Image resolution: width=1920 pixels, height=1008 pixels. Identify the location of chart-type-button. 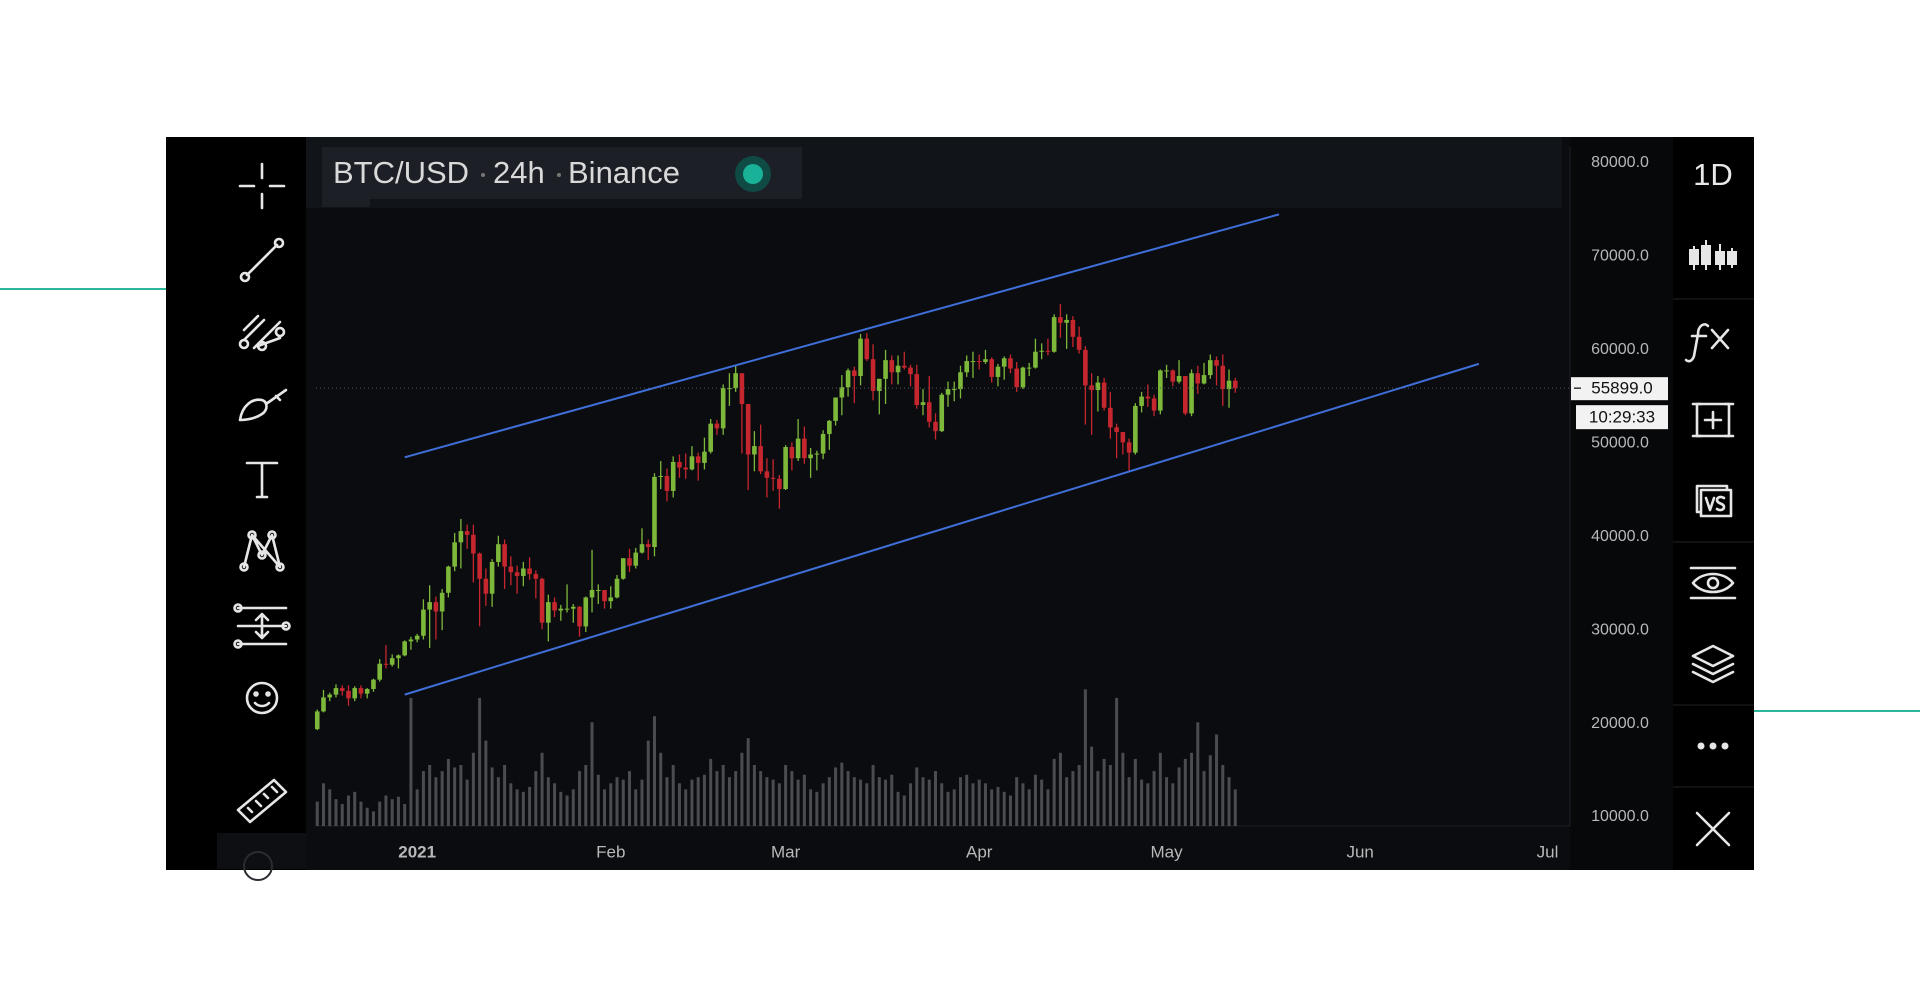
(1713, 255).